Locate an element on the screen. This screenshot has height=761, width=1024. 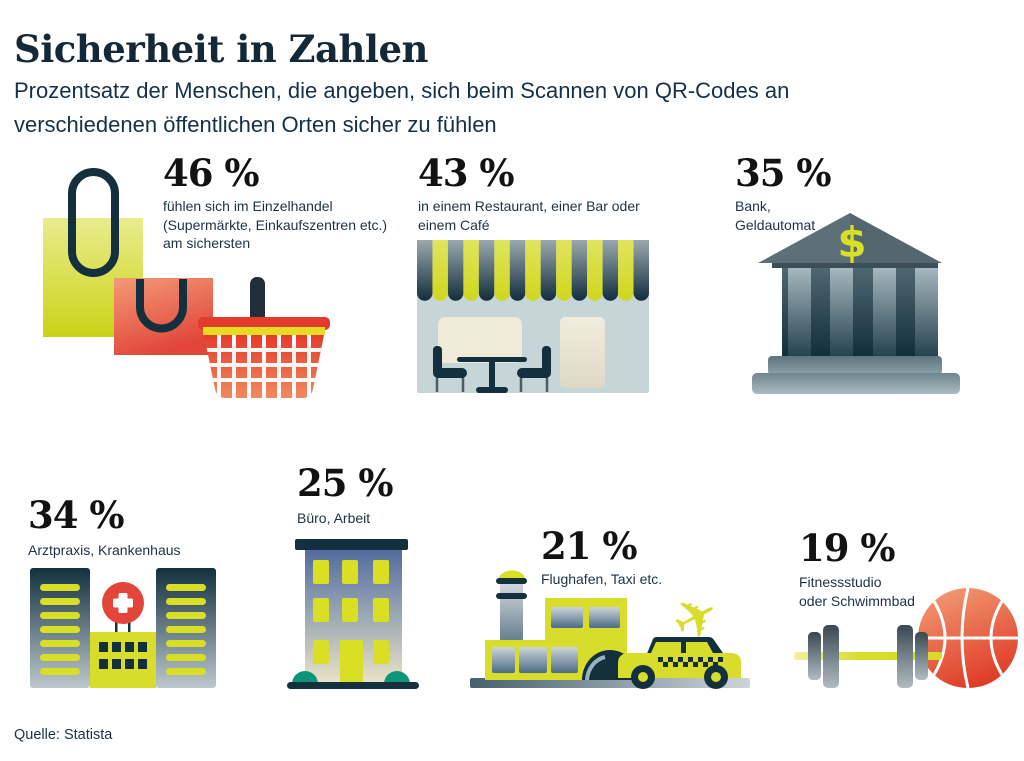
stat-value-office: 25 % is located at coordinates (345, 483).